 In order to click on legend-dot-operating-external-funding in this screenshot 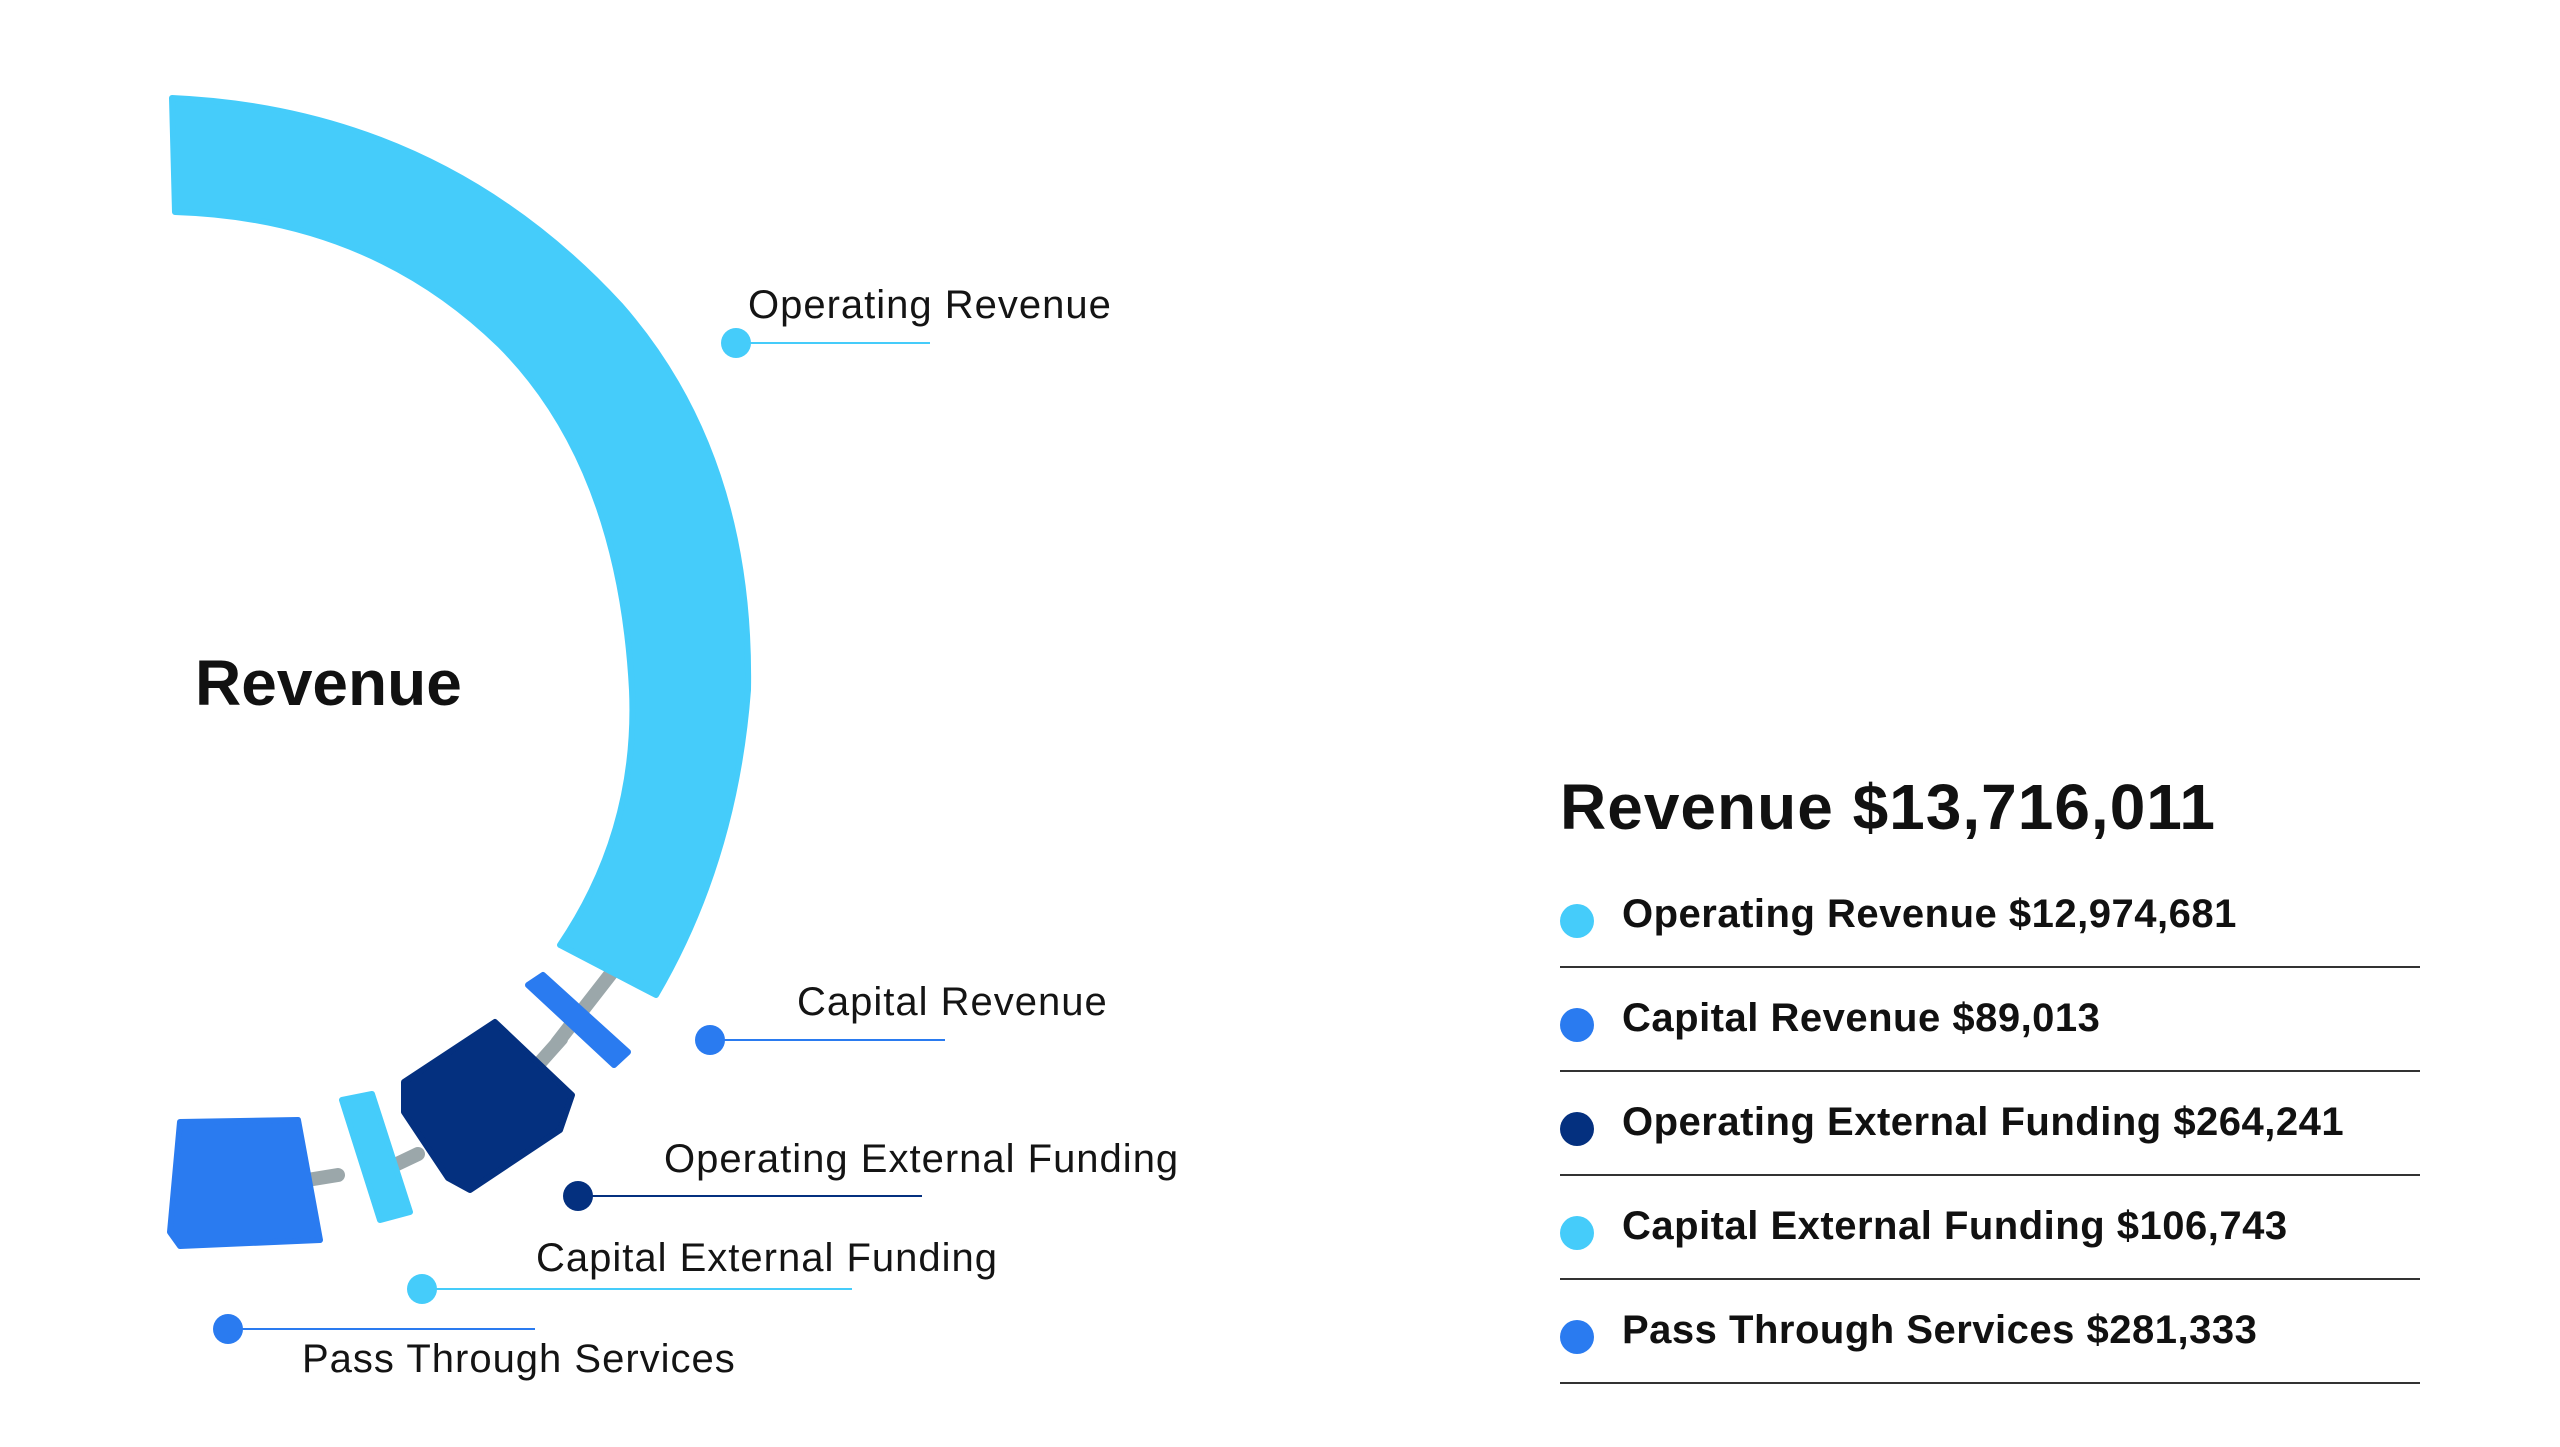, I will do `click(1577, 1129)`.